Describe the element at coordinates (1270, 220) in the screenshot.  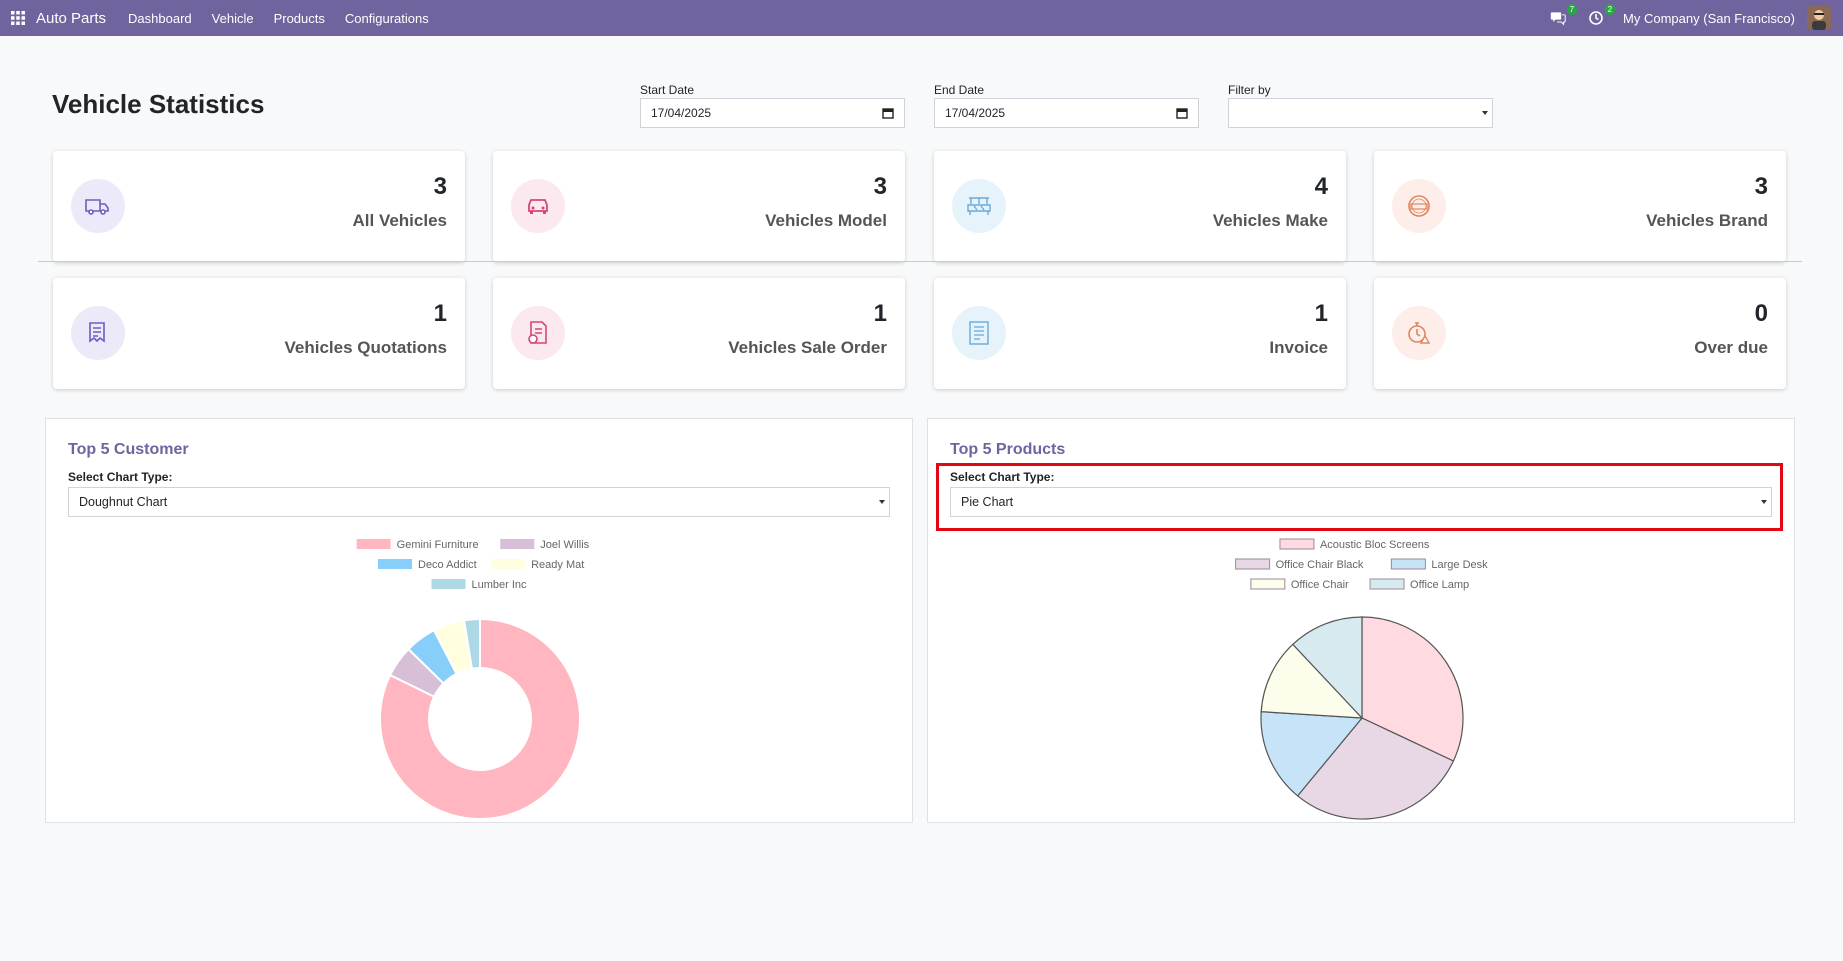
I see `stat-label: Vehicles Make` at that location.